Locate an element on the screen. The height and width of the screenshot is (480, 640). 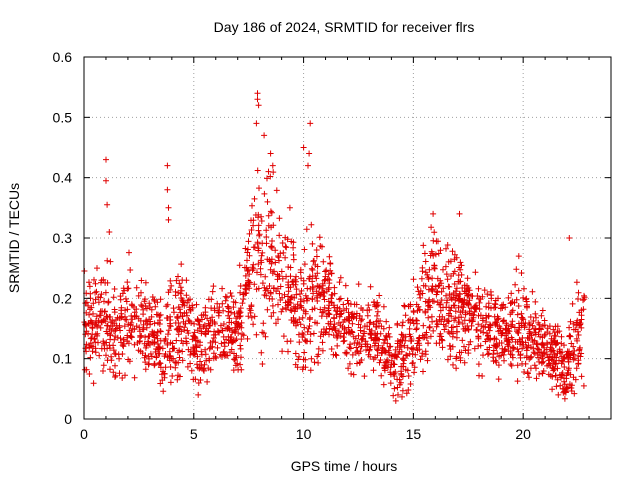
y-tick-label: 0.1 is located at coordinates (63, 359).